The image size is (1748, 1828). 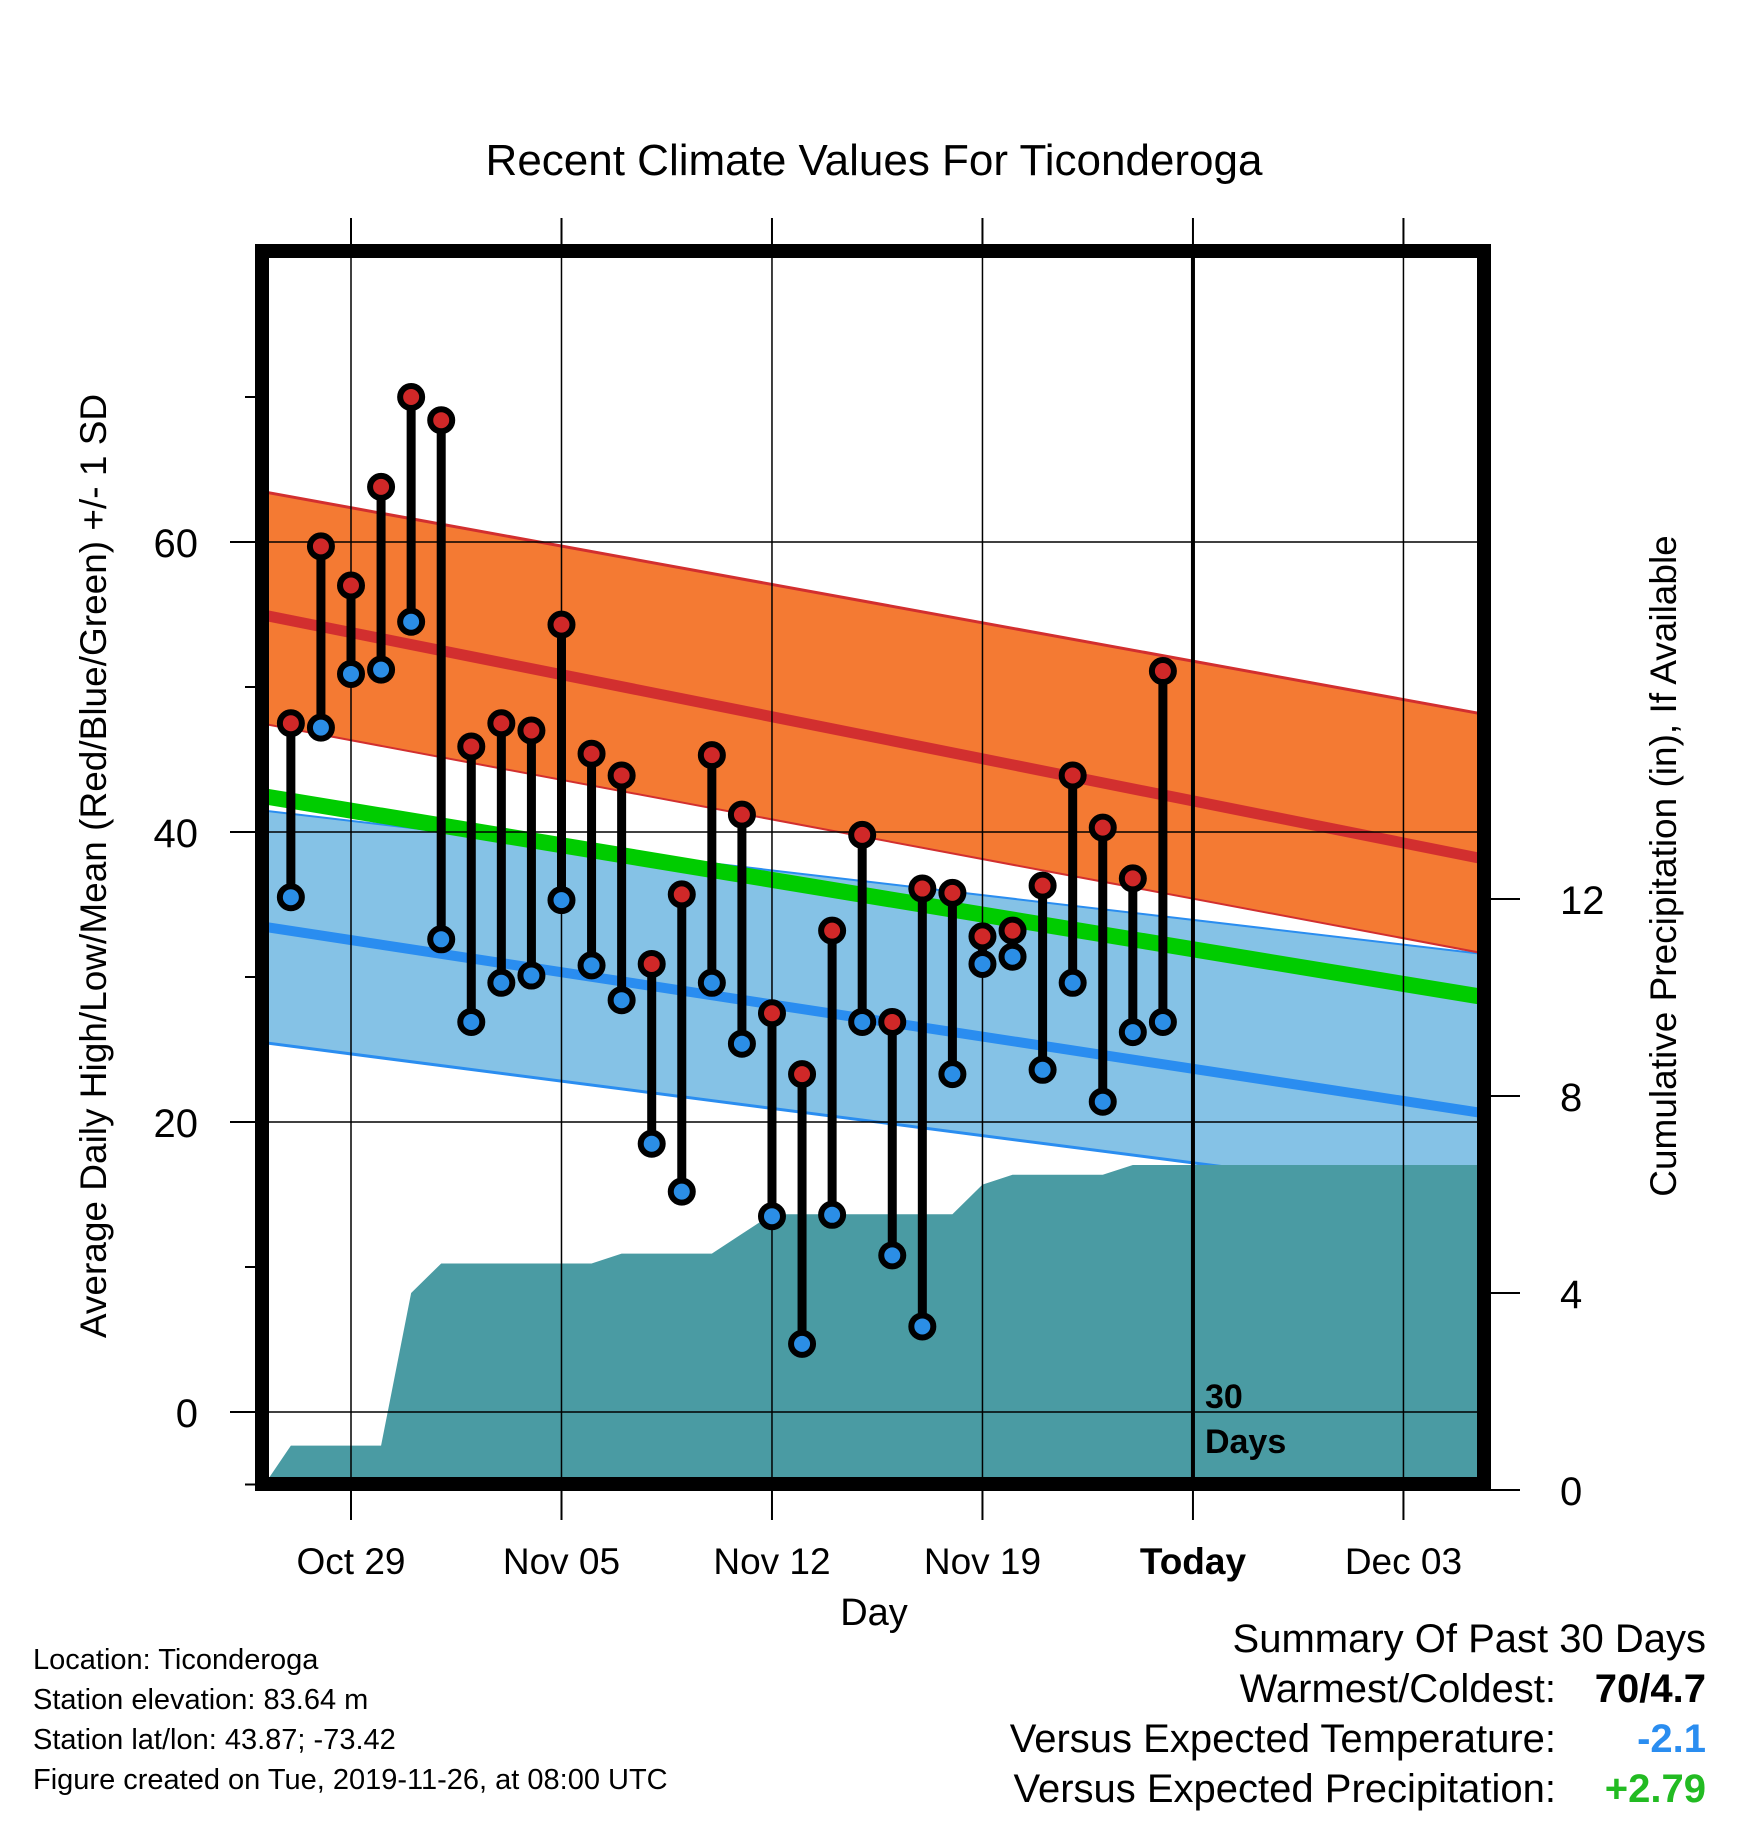 What do you see at coordinates (1284, 1789) in the screenshot?
I see `precip-anomaly-label: Versus Expected Precipitation:` at bounding box center [1284, 1789].